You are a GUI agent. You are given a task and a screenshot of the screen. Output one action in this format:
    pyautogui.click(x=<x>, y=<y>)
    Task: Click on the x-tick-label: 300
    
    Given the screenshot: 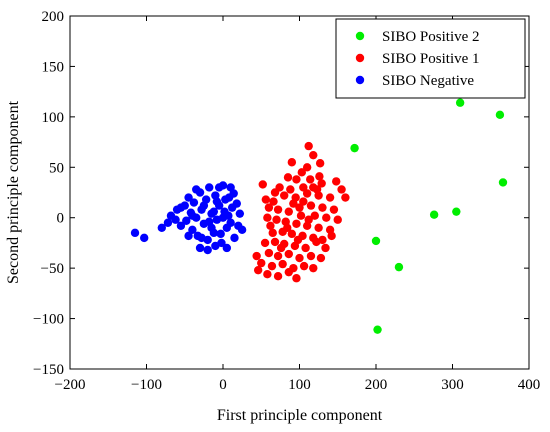 What is the action you would take?
    pyautogui.click(x=452, y=385)
    